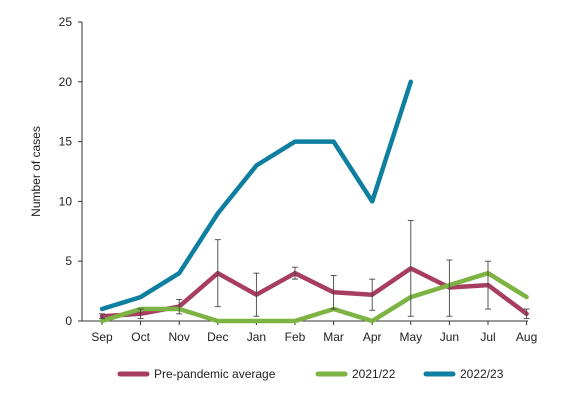  I want to click on y-tick-label: 25, so click(66, 22).